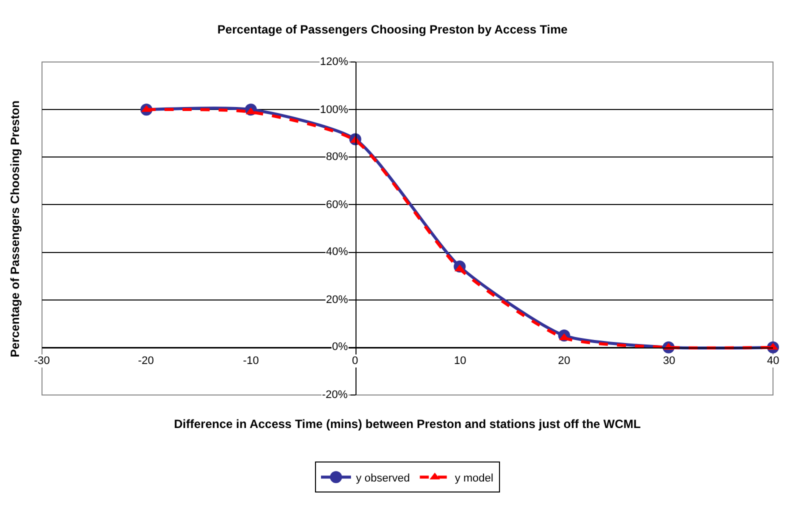  Describe the element at coordinates (42, 361) in the screenshot. I see `x-tick-label: -30` at that location.